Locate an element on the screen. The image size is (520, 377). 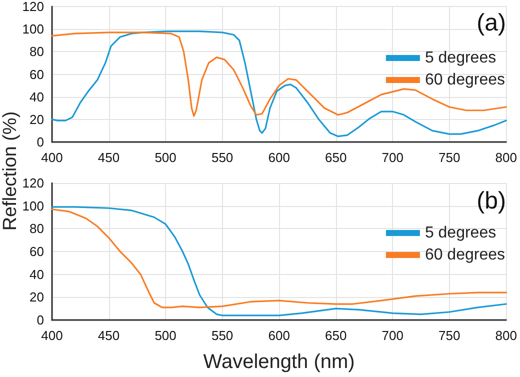
y-axis-title: Reflection (%) is located at coordinates (11, 171).